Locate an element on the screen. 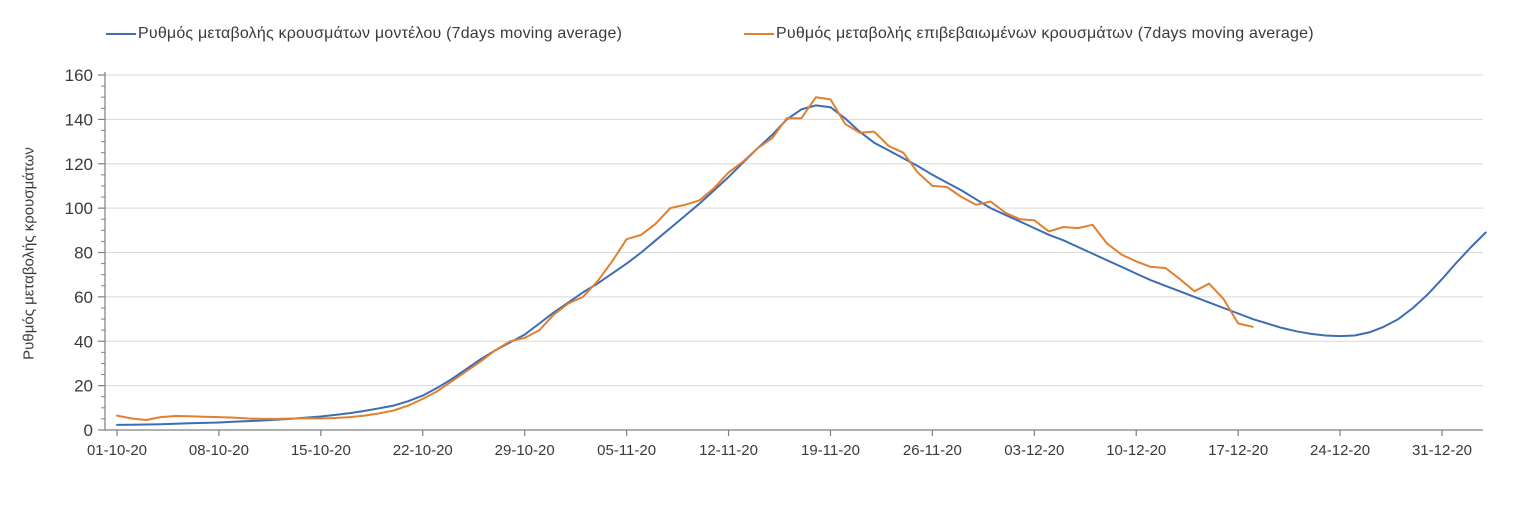  y-tick-label: 80 is located at coordinates (83, 253).